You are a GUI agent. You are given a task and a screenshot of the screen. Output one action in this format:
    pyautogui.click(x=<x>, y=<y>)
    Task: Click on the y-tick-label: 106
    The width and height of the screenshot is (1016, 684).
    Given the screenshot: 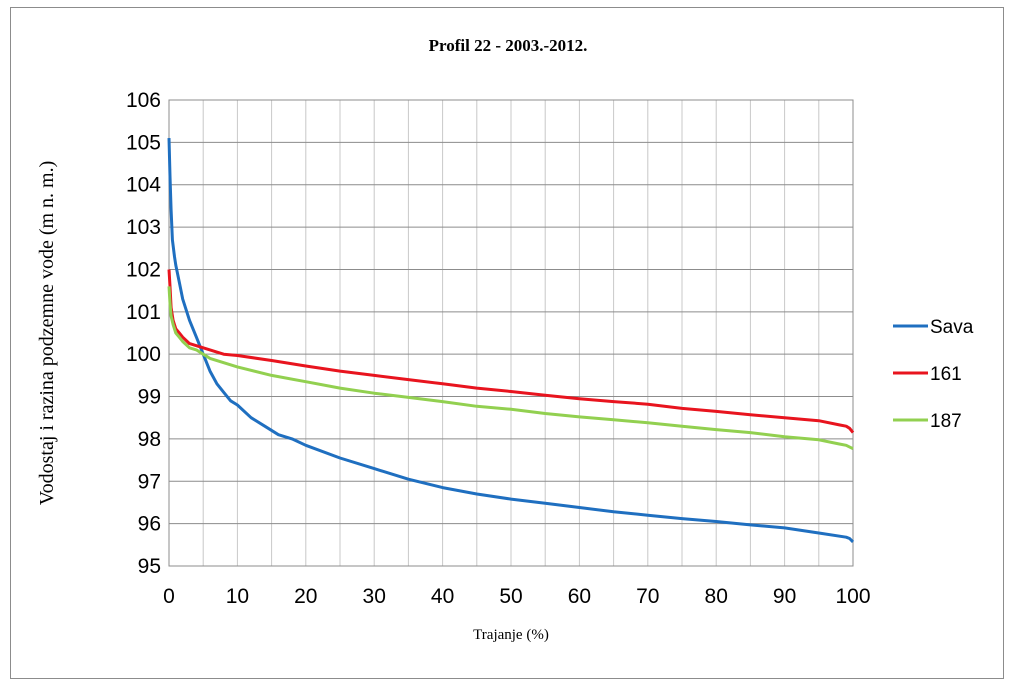 What is the action you would take?
    pyautogui.click(x=143, y=100)
    